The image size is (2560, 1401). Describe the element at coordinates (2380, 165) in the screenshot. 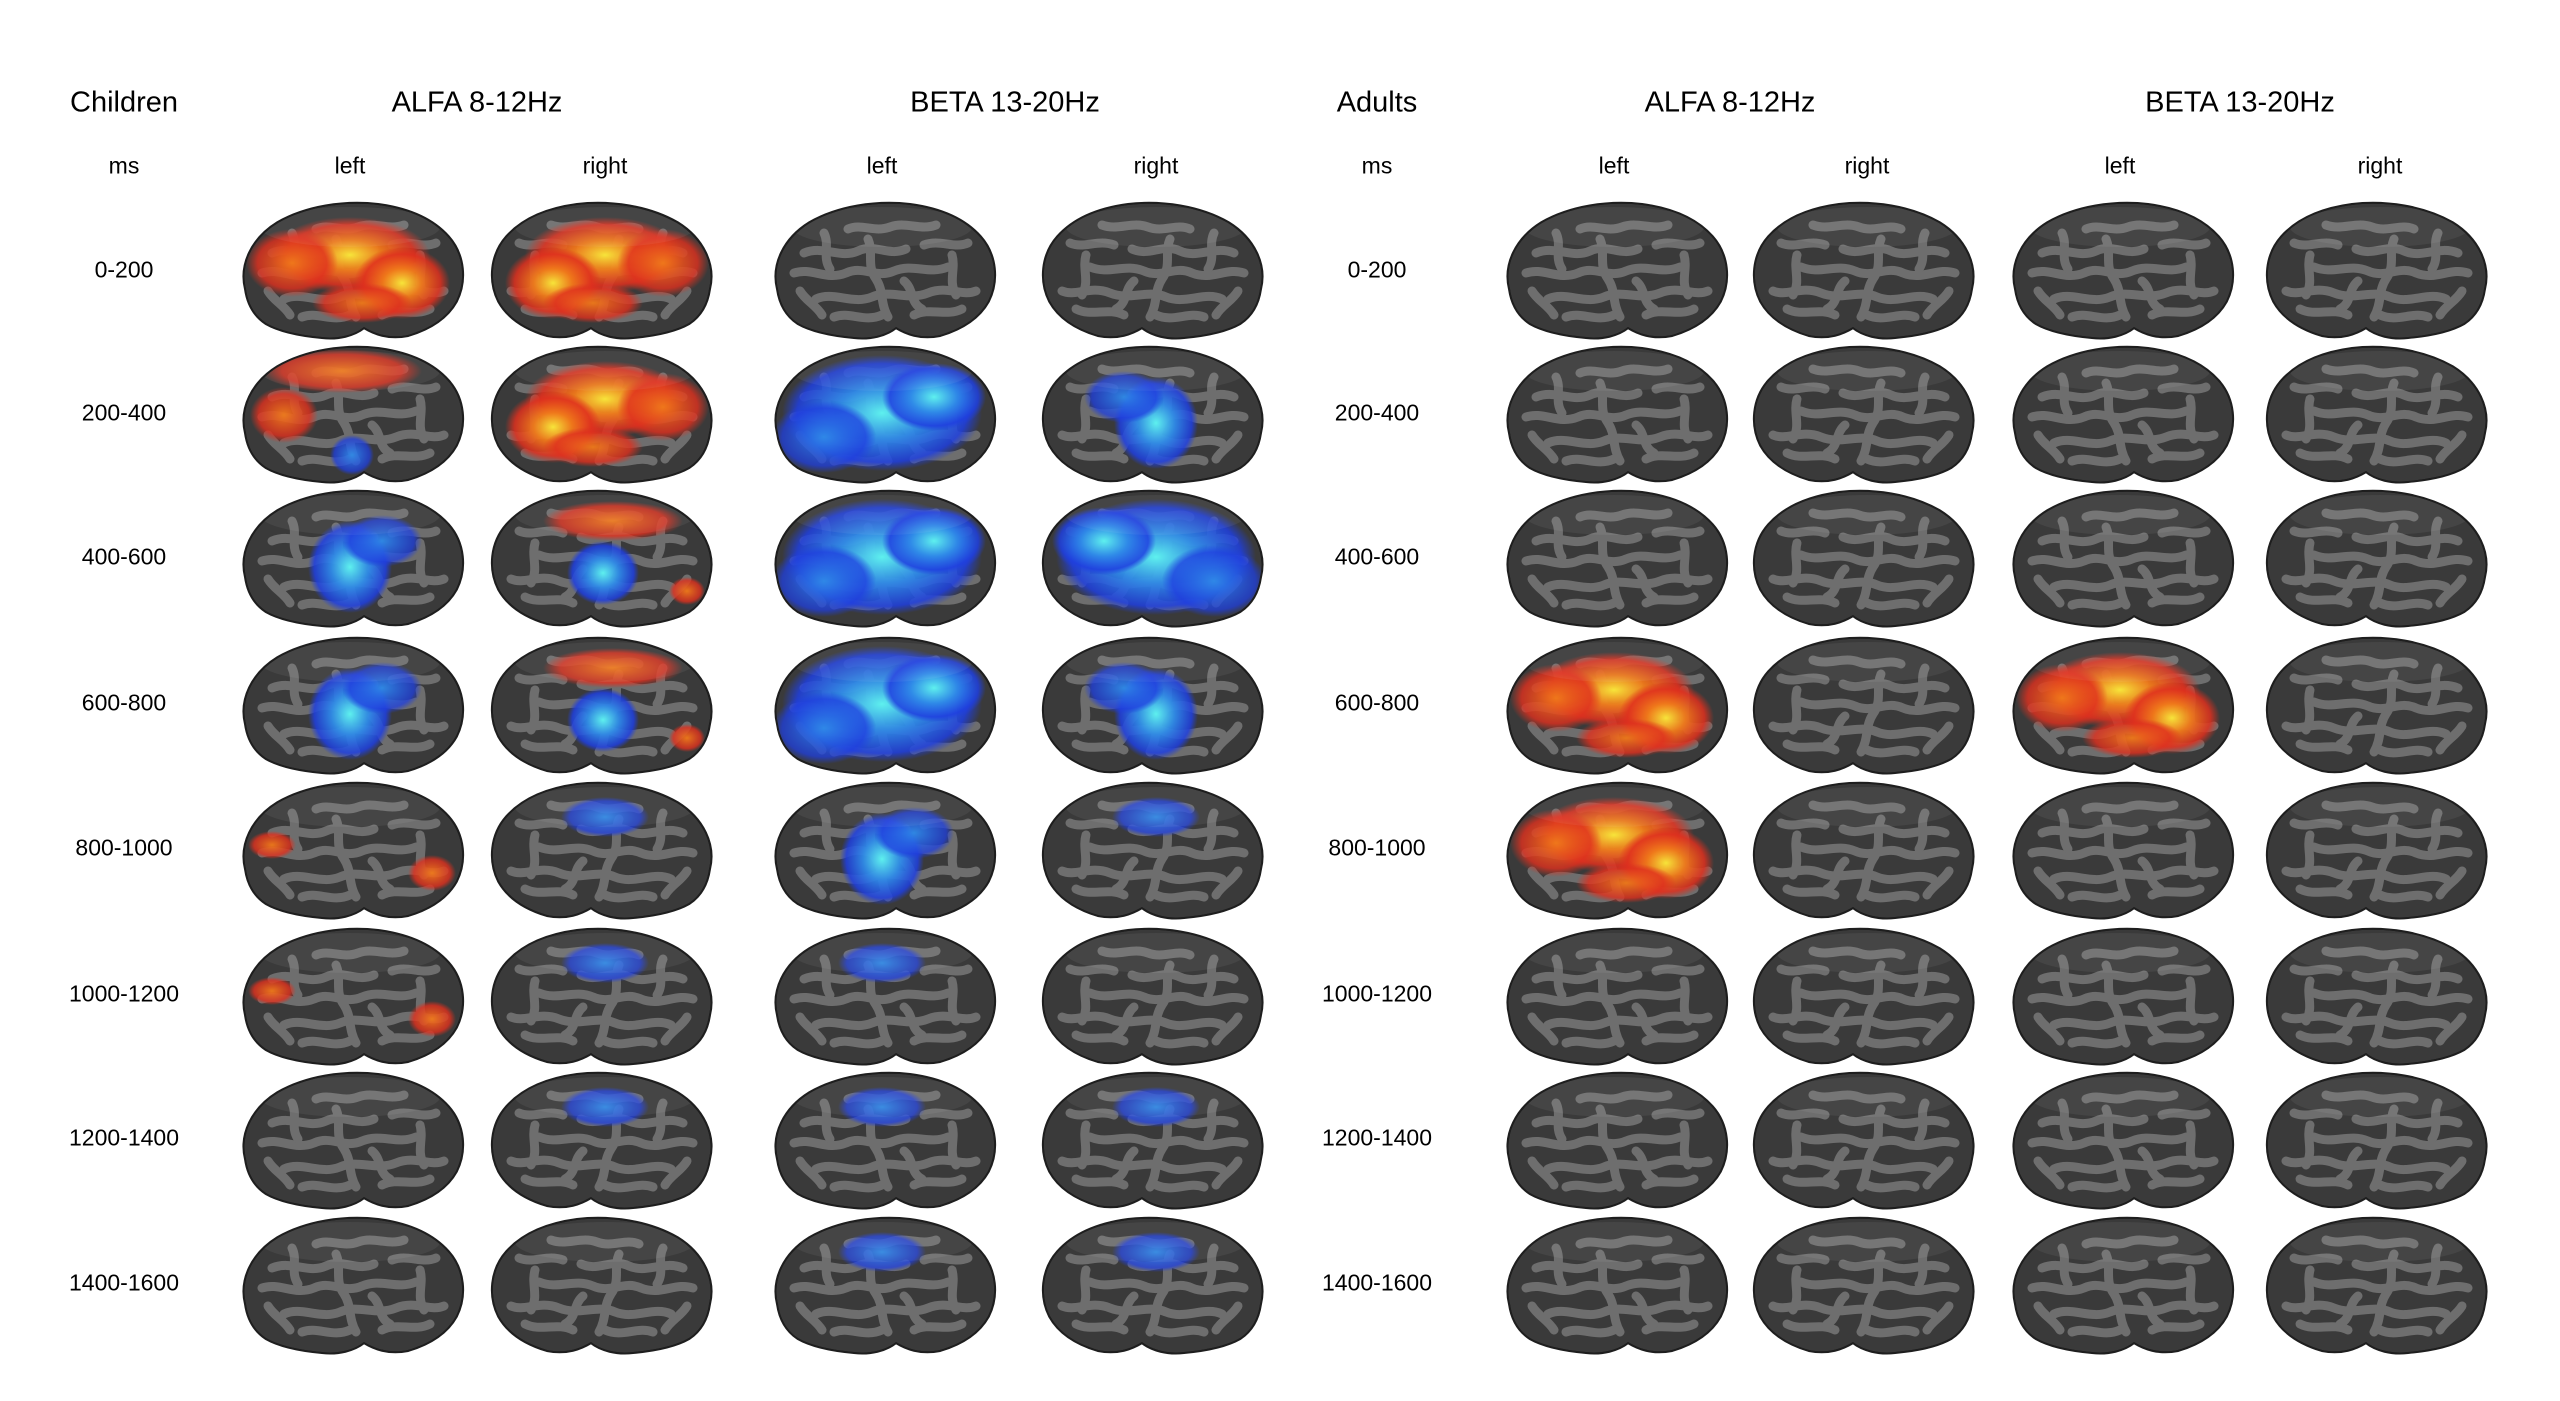

I see `adults-beta-right-label: right` at that location.